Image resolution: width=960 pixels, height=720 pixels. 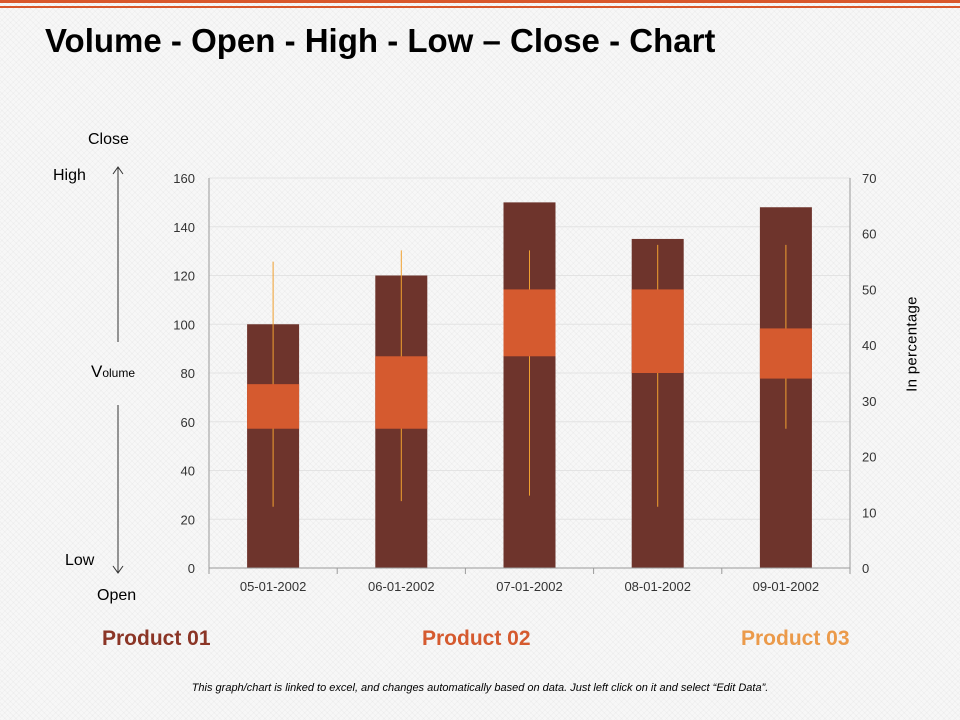 What do you see at coordinates (69, 175) in the screenshot?
I see `high-label: High` at bounding box center [69, 175].